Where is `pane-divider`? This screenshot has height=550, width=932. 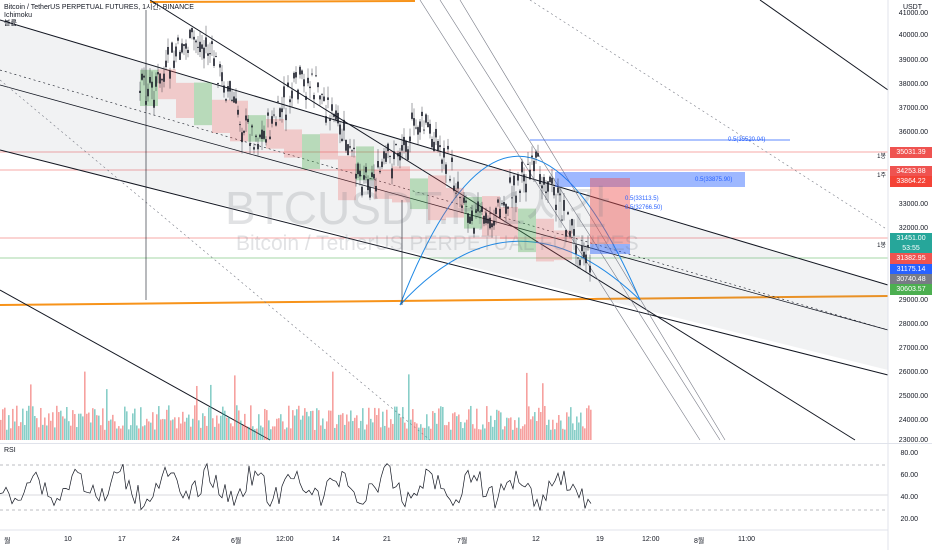
pane-divider is located at coordinates (466, 443).